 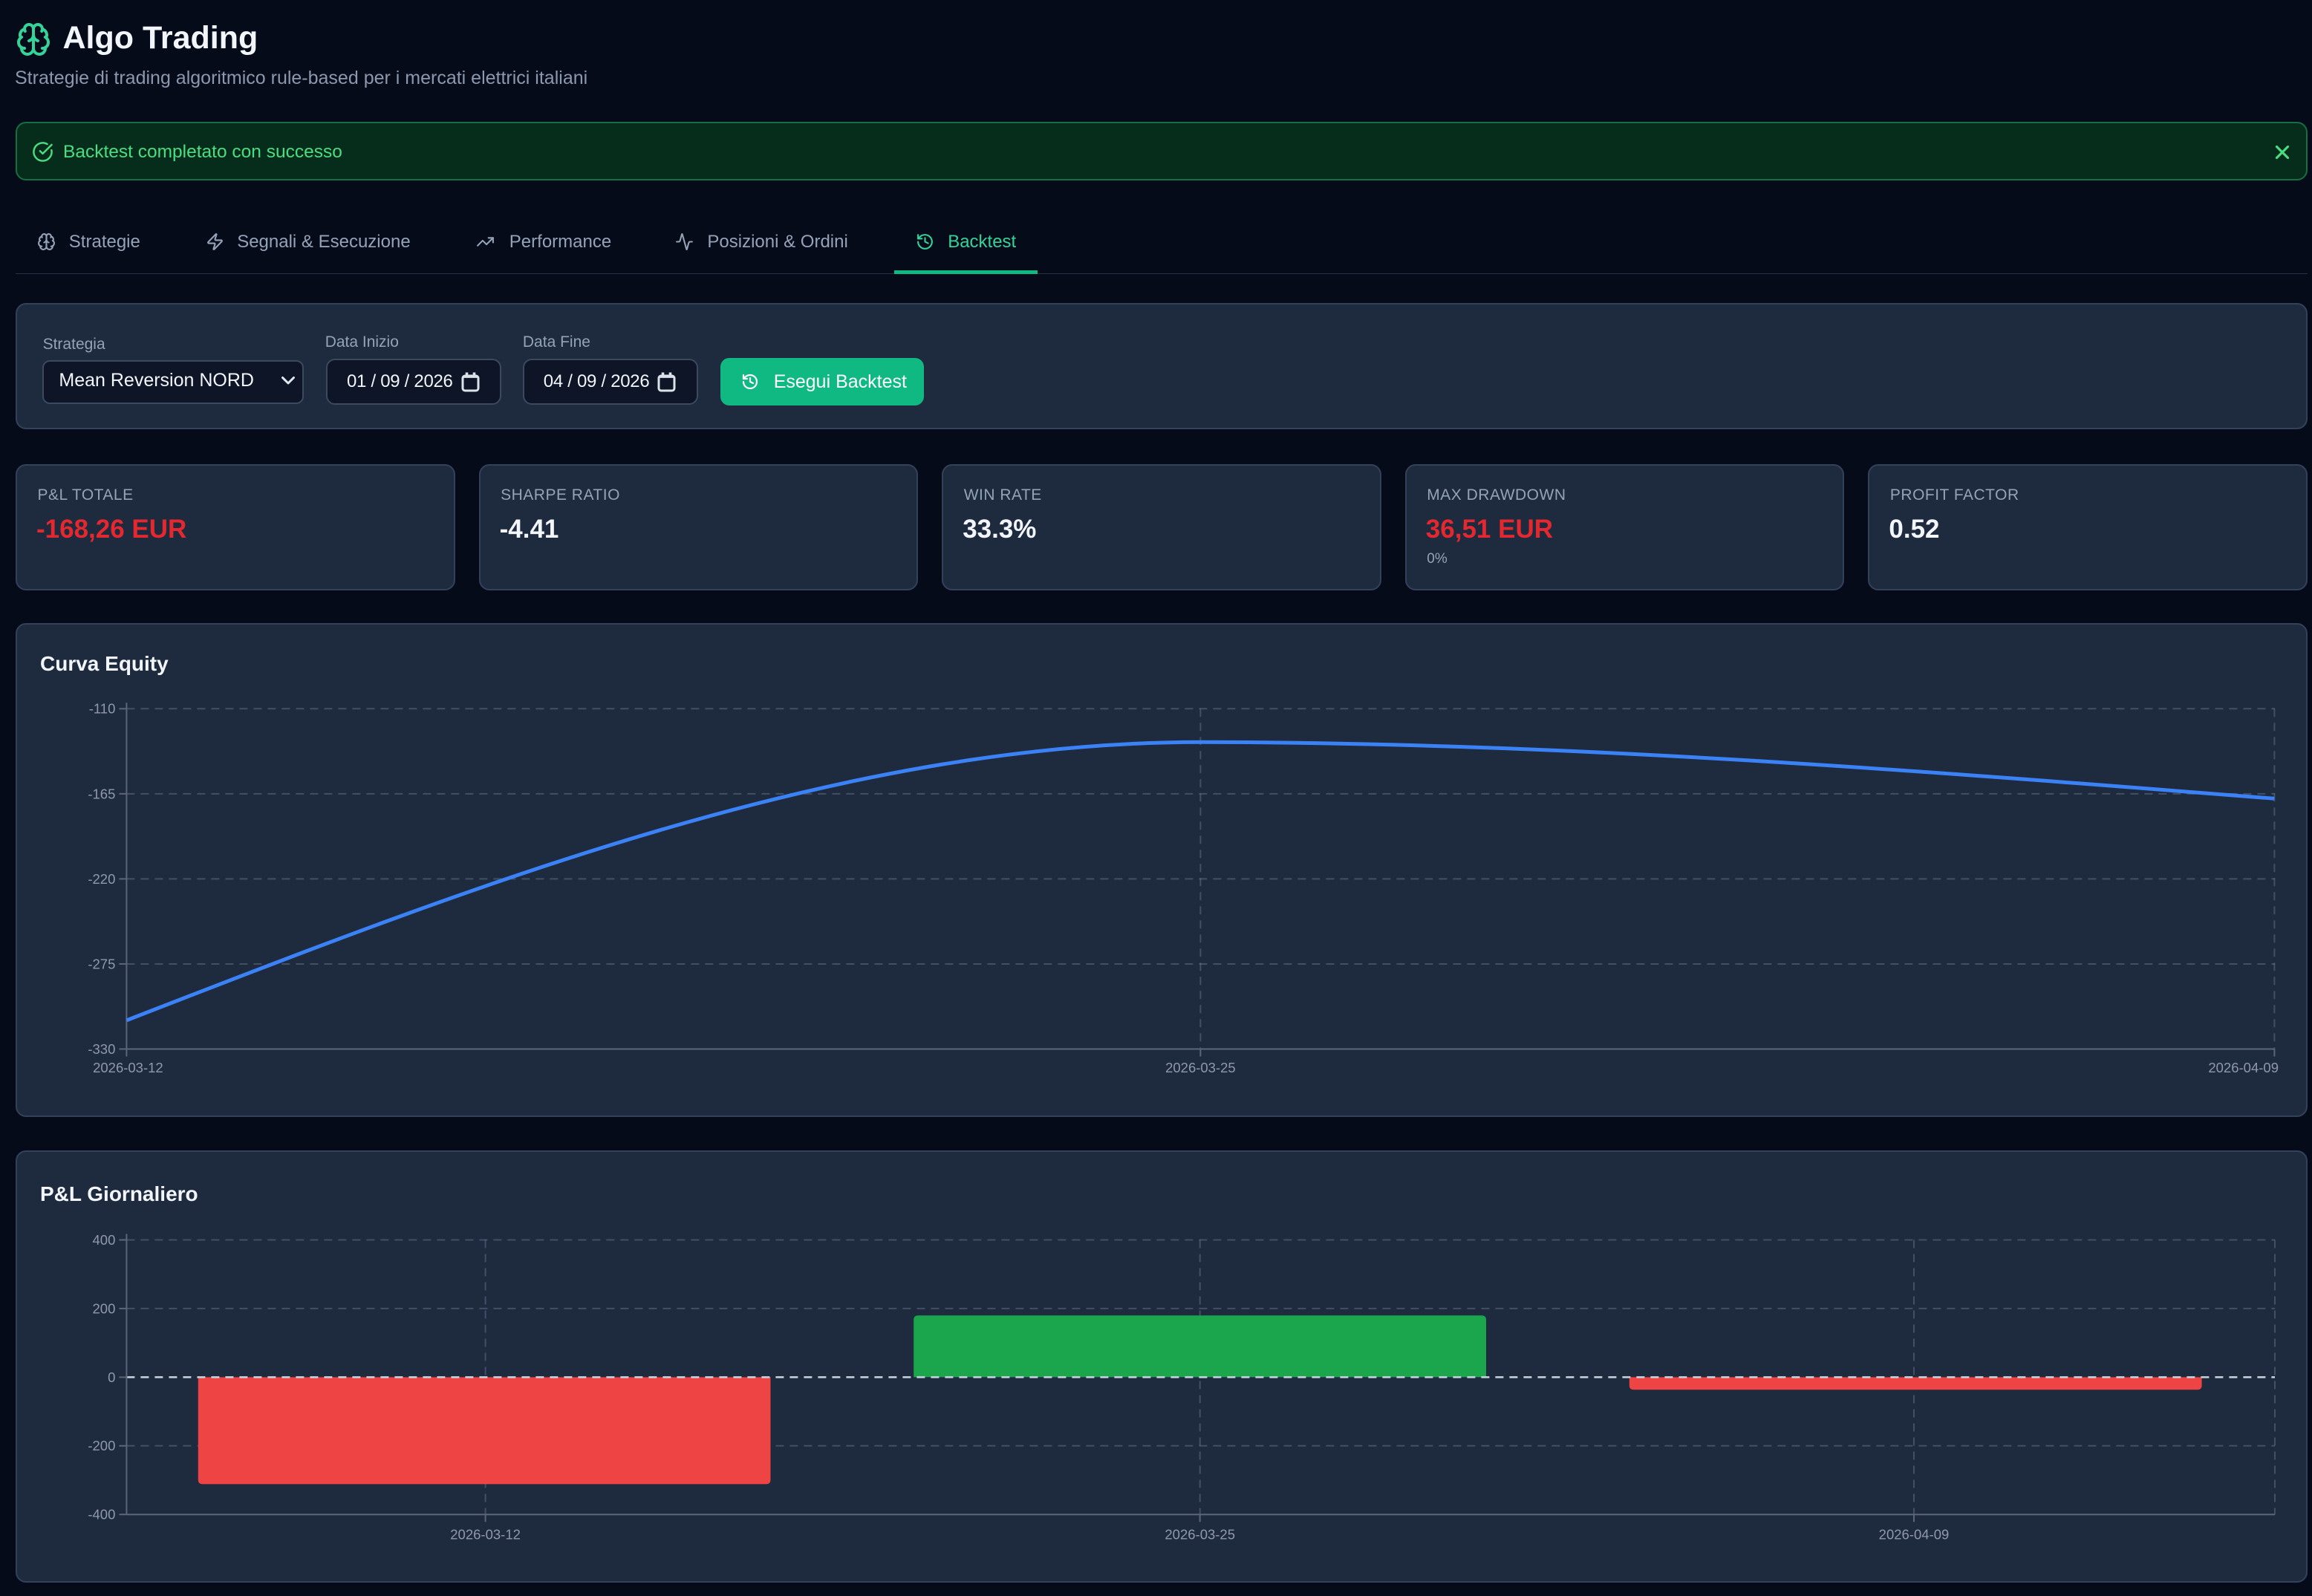 What do you see at coordinates (112, 1377) in the screenshot?
I see `svg-text: 0` at bounding box center [112, 1377].